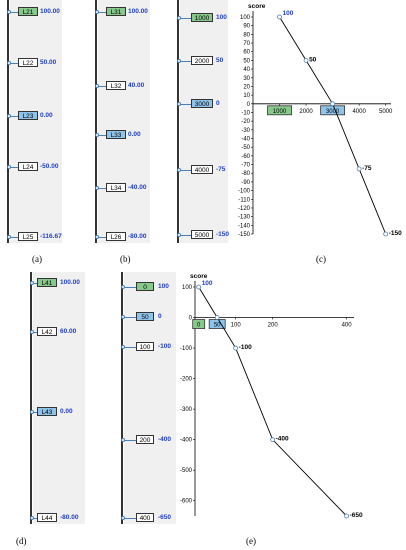 The width and height of the screenshot is (406, 550). I want to click on chart-c-xtick-label: 4000, so click(359, 112).